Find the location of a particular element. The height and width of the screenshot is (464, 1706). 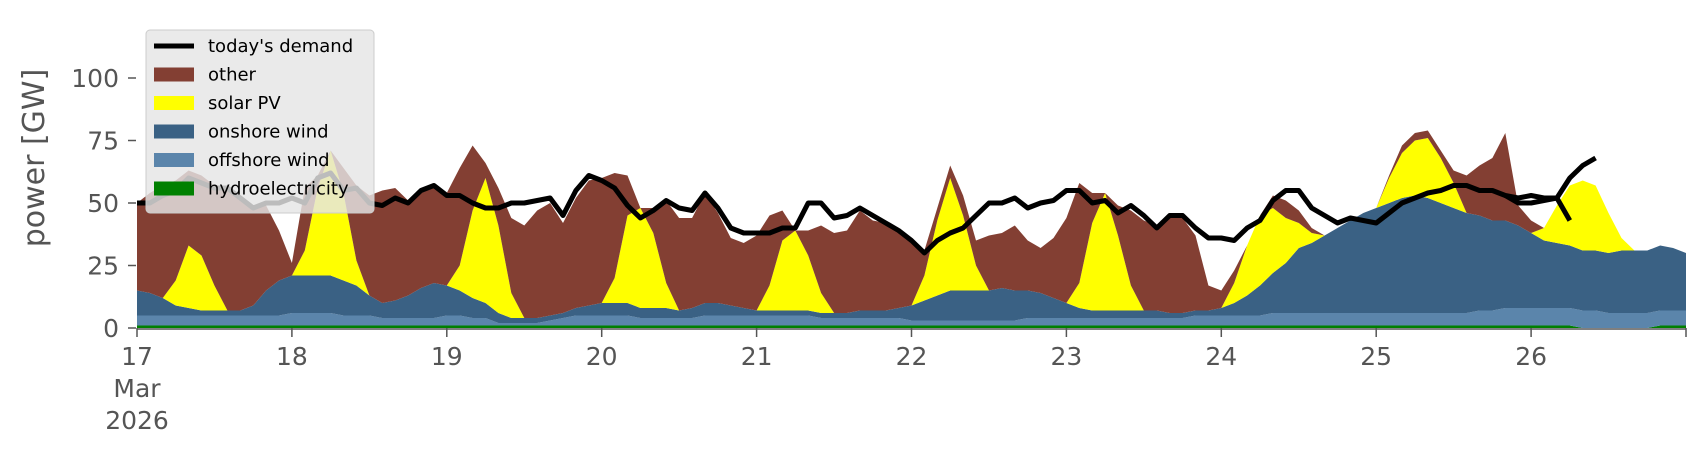

x-tick-label: 18 is located at coordinates (292, 356).